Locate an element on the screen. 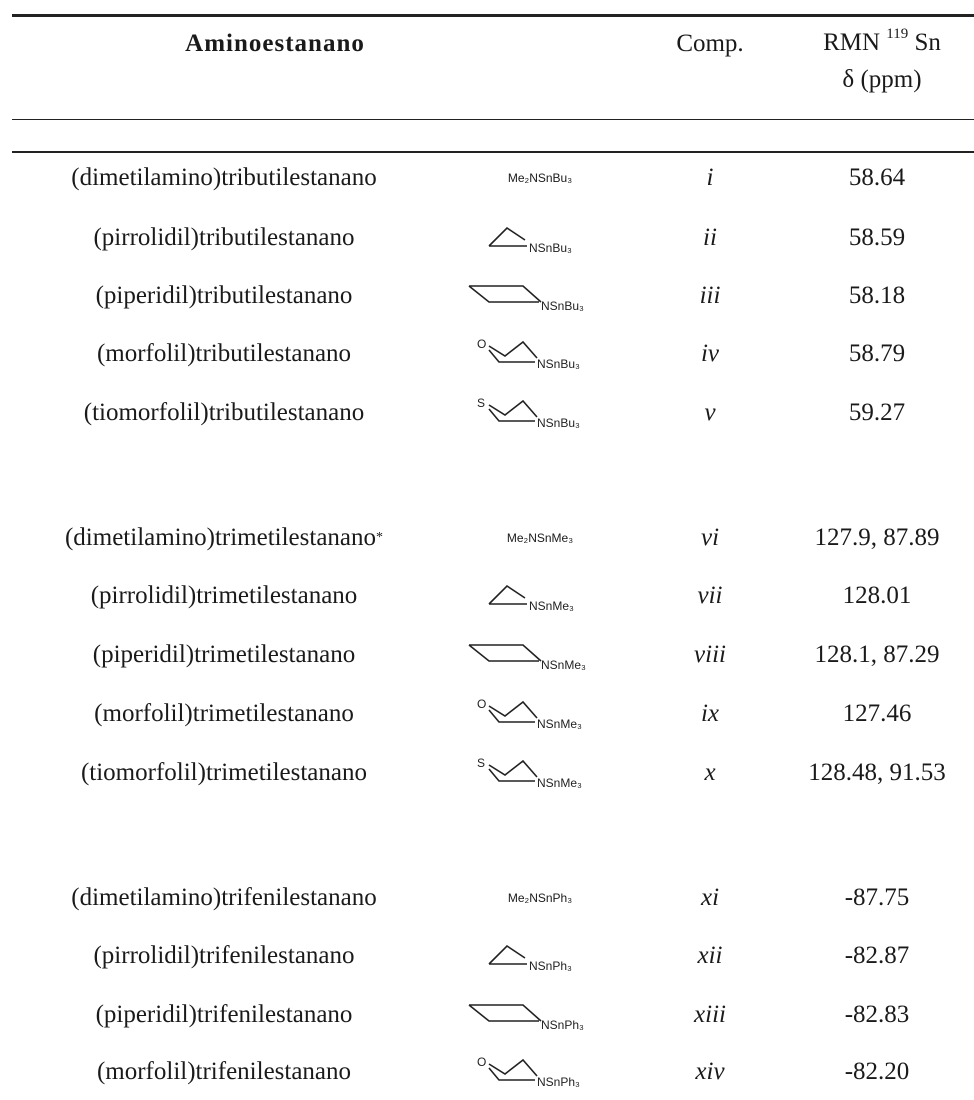  thiomorpholine-structure-icon: S NSnBu₃ is located at coordinates (528, 413).